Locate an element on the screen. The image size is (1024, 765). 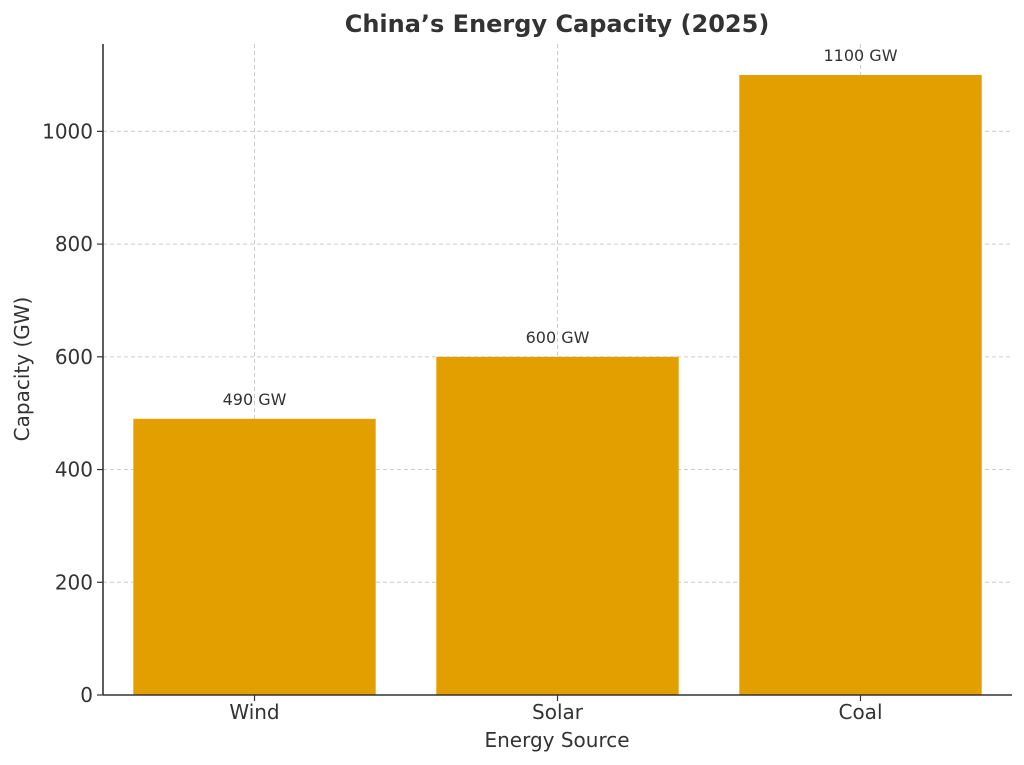
y-tick-label: 0 is located at coordinates (86, 695).